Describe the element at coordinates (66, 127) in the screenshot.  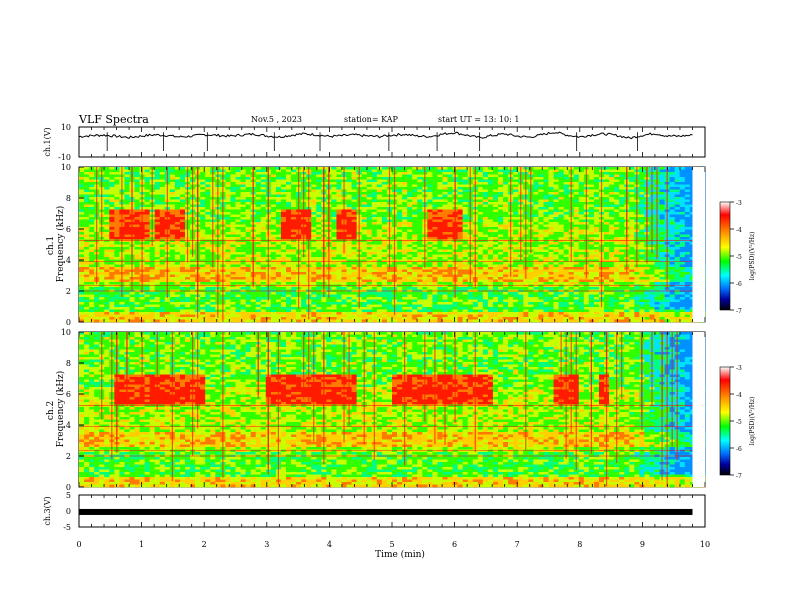
I see `ch1-wave-ytick-top: 10` at that location.